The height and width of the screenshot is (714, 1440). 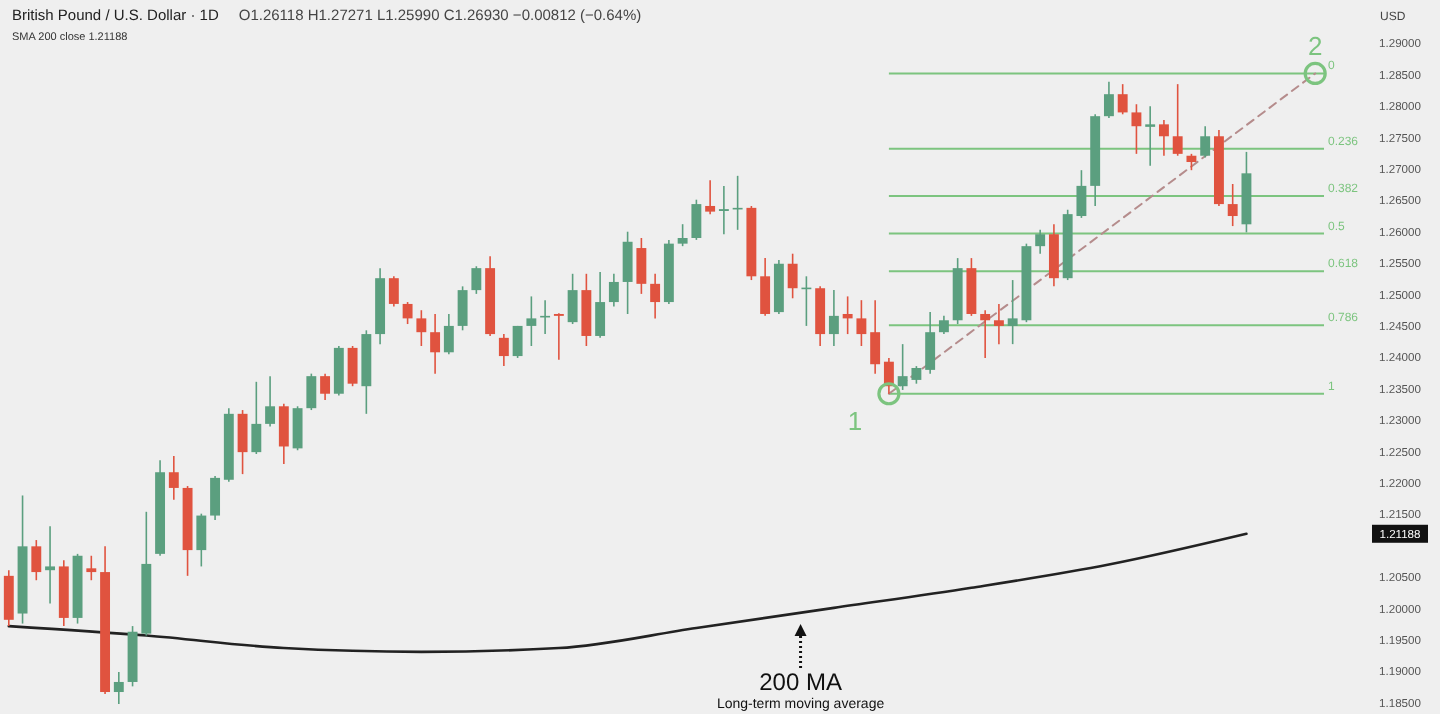 I want to click on annotation: 1, so click(x=855, y=420).